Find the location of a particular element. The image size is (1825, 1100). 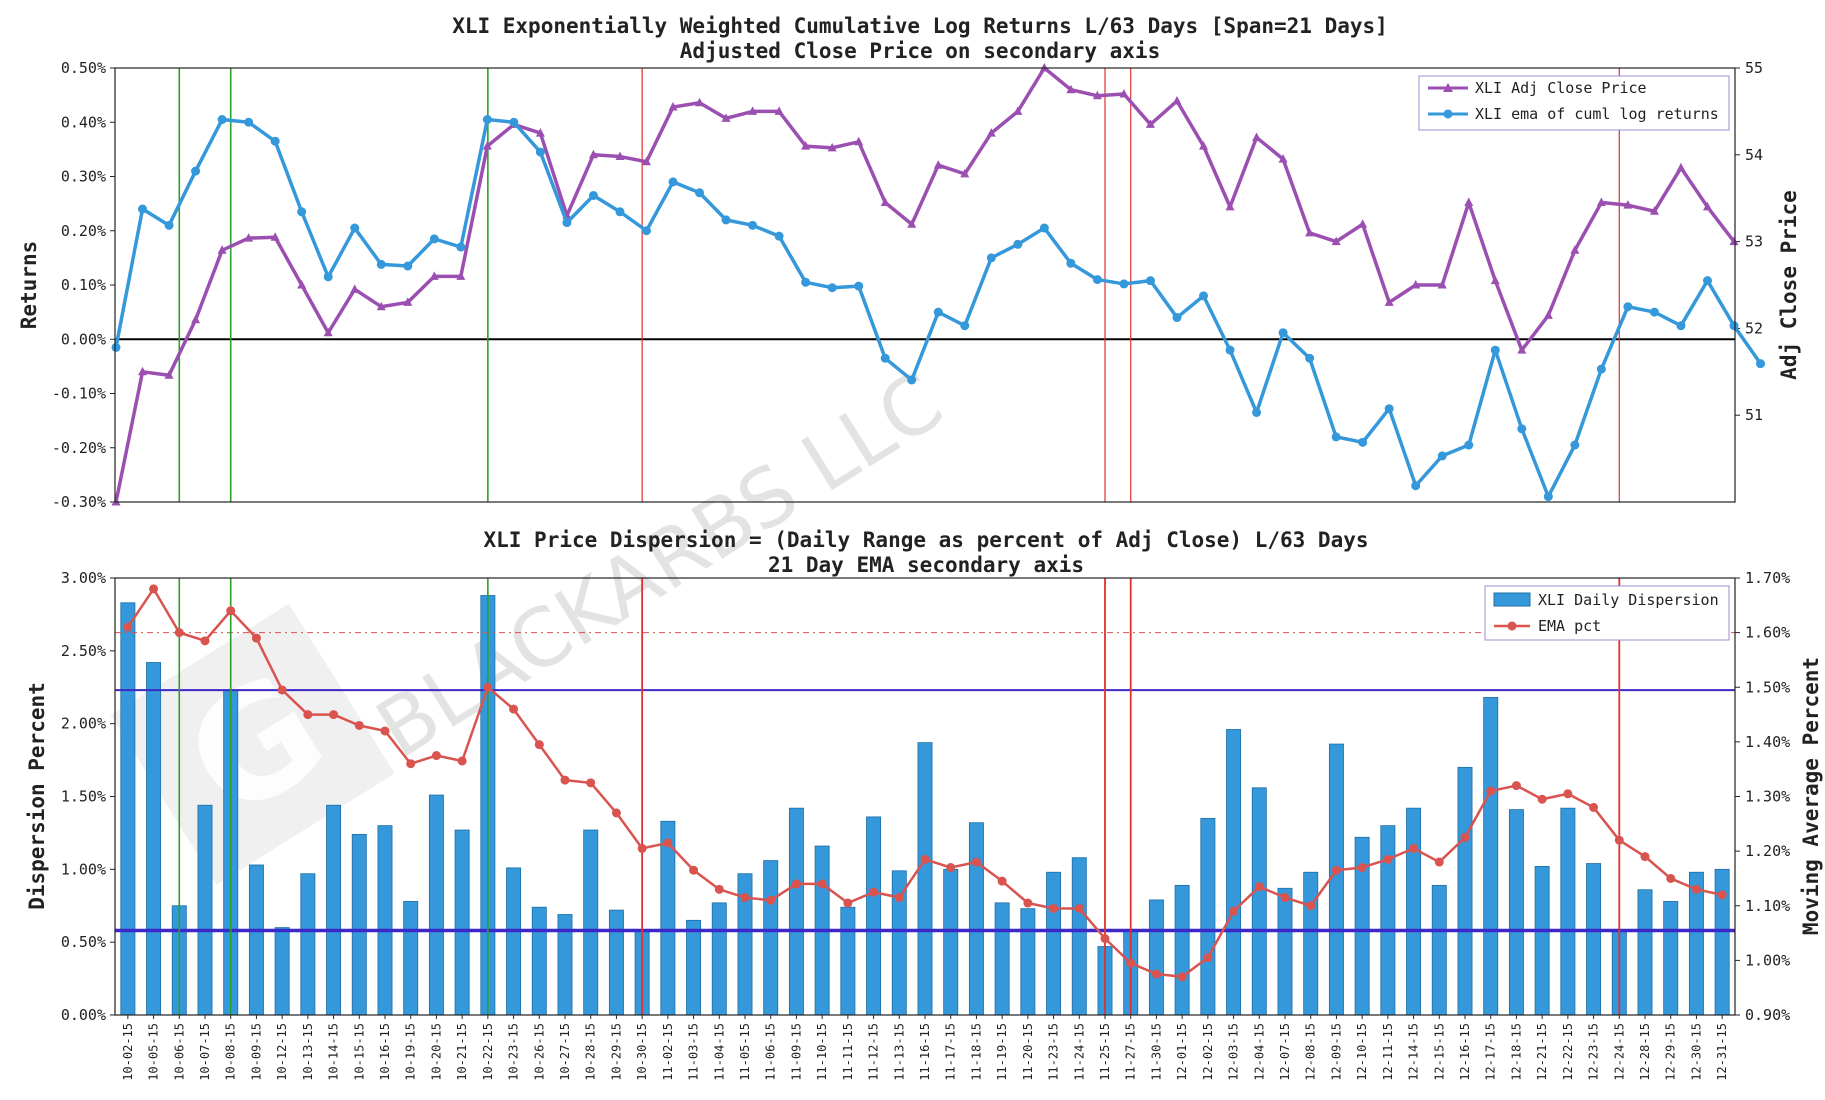

x-tick-label: 12-04-15 is located at coordinates (1259, 1052).